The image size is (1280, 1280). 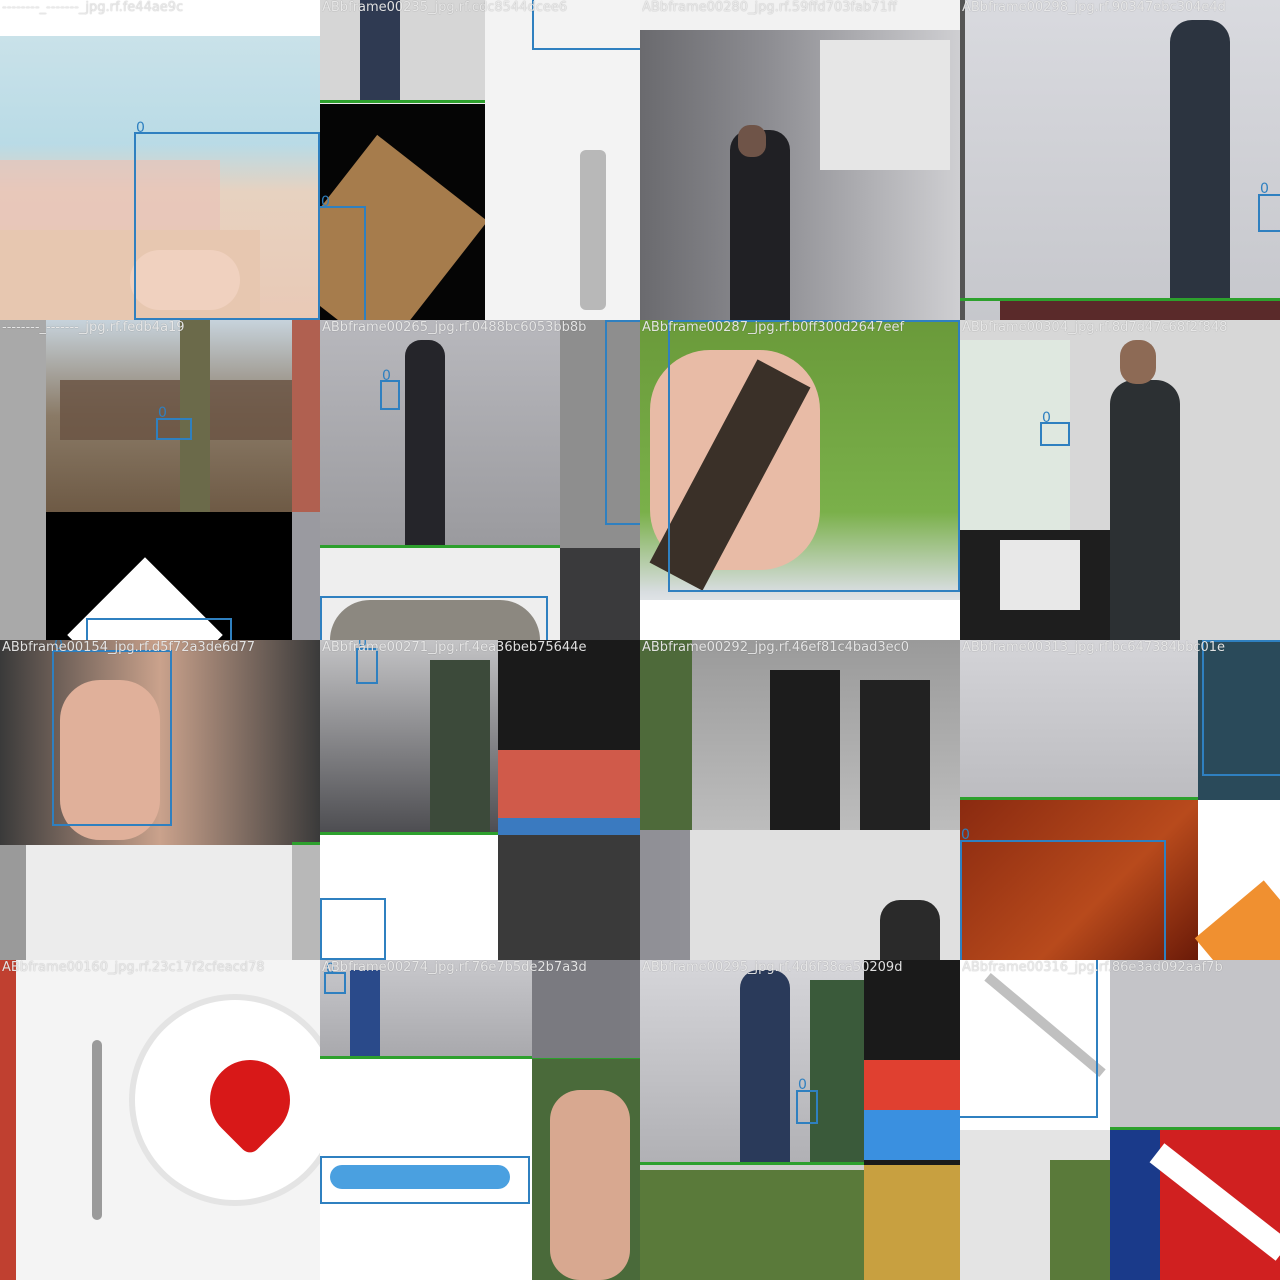 I want to click on tile-9: 0 ABbframe00154_jpg.rf.d5f72a3de6d77, so click(x=160, y=800).